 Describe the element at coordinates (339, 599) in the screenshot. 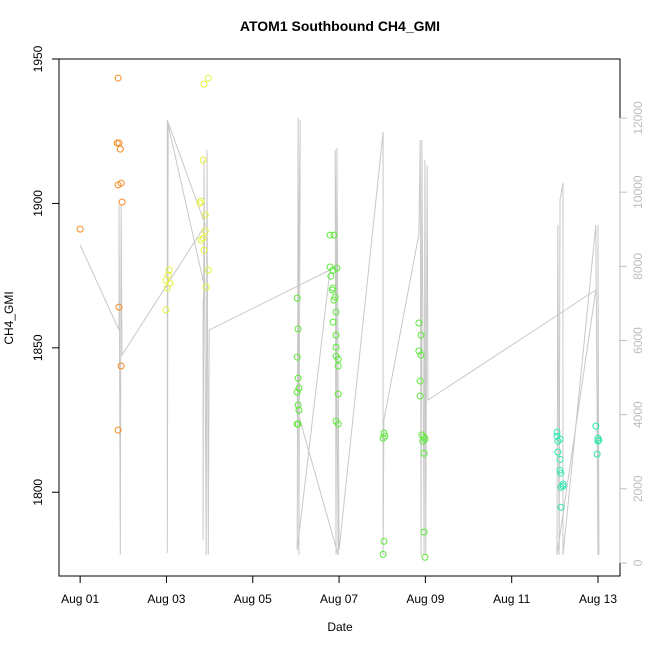

I see `x-tick-label: Aug 07` at that location.